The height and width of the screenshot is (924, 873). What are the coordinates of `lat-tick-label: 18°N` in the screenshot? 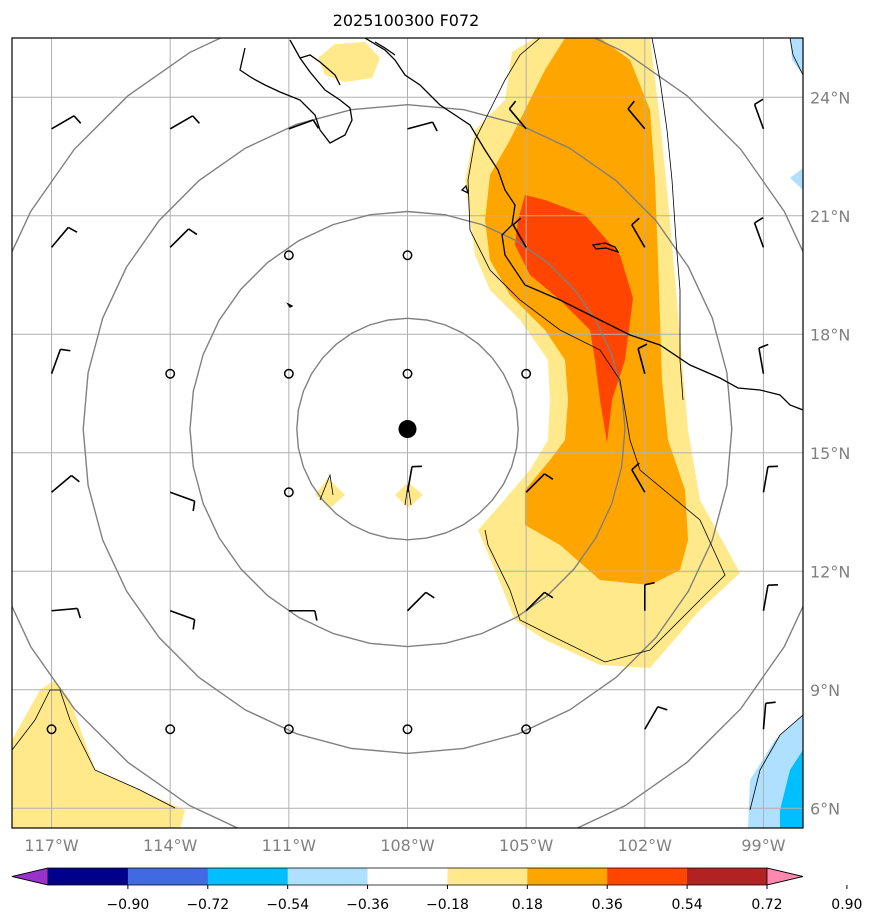 It's located at (830, 334).